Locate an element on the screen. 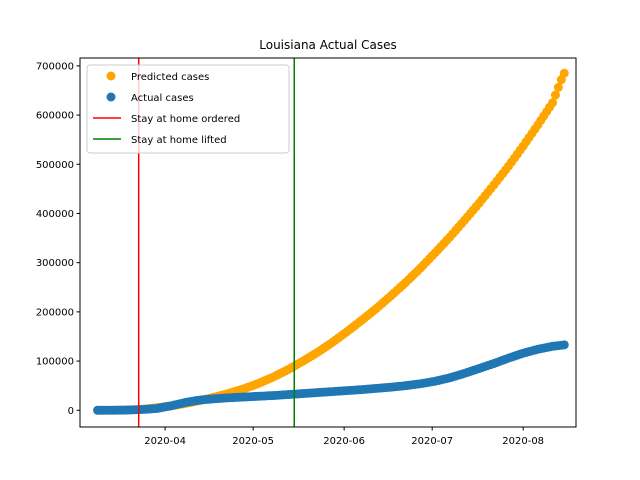 This screenshot has height=480, width=640. y-tick-label: 600000 is located at coordinates (55, 116).